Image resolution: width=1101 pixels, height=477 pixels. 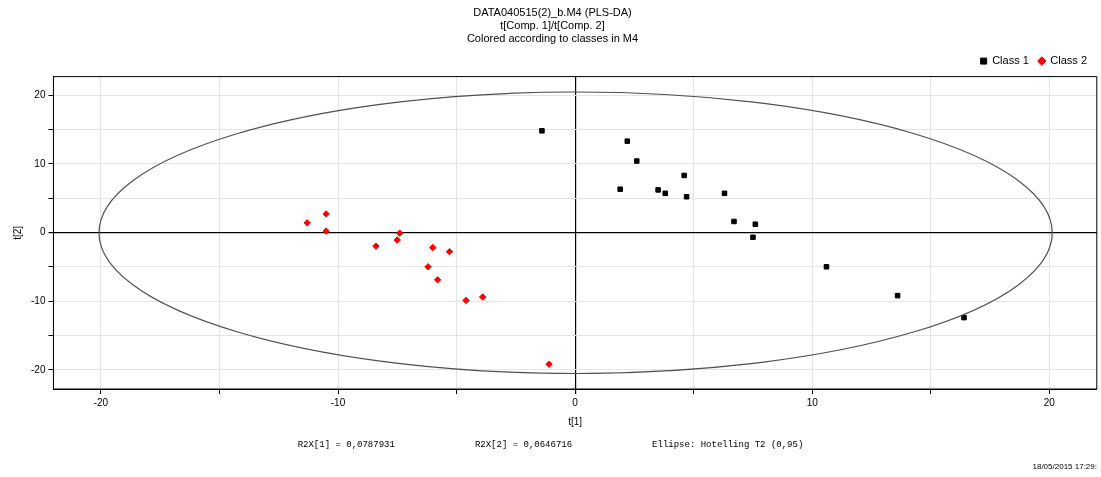 What do you see at coordinates (523, 445) in the screenshot?
I see `text: R2X[2] = 0,0646716` at bounding box center [523, 445].